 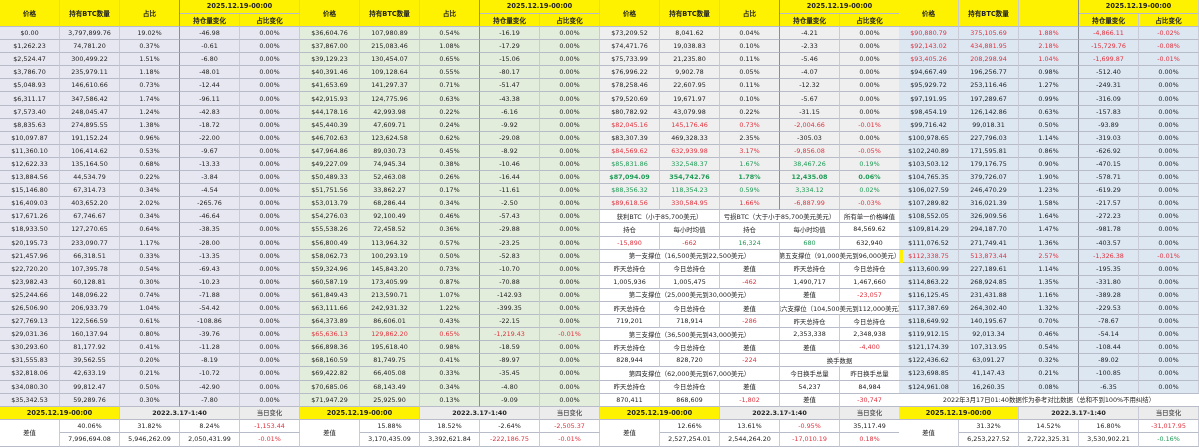 What do you see at coordinates (630, 204) in the screenshot?
I see `table-cell: $89,618.56` at bounding box center [630, 204].